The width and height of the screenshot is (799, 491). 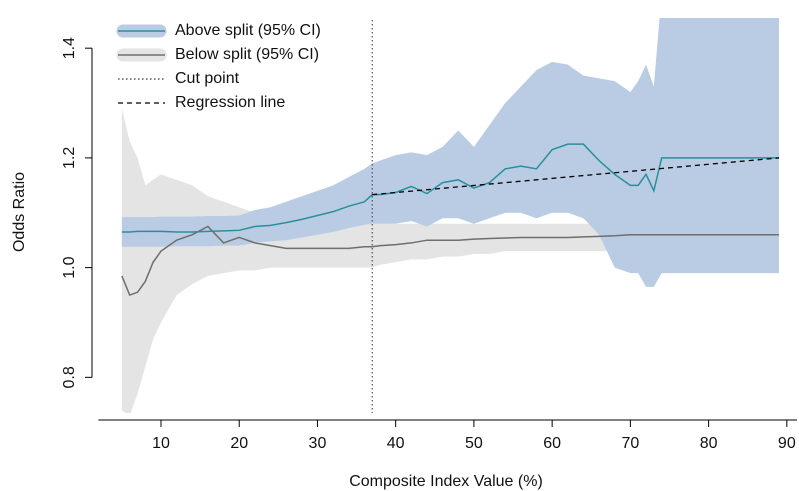 I want to click on y-tick-label: 1.0, so click(x=69, y=267).